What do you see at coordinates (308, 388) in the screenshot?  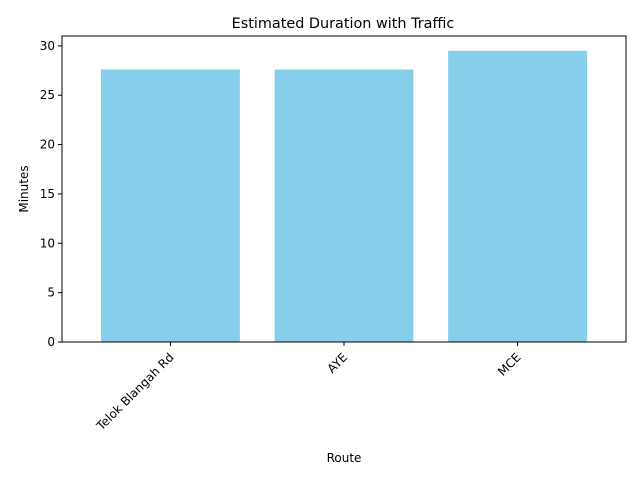 I see `x-axis: Telok Blangah Rd AYE MCE` at bounding box center [308, 388].